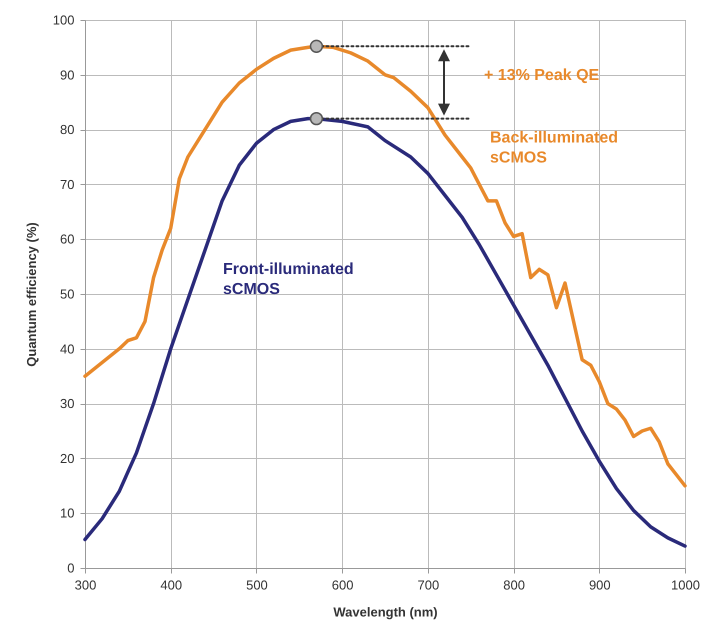 Image resolution: width=703 pixels, height=640 pixels. What do you see at coordinates (67, 348) in the screenshot?
I see `y-tick-label: 40` at bounding box center [67, 348].